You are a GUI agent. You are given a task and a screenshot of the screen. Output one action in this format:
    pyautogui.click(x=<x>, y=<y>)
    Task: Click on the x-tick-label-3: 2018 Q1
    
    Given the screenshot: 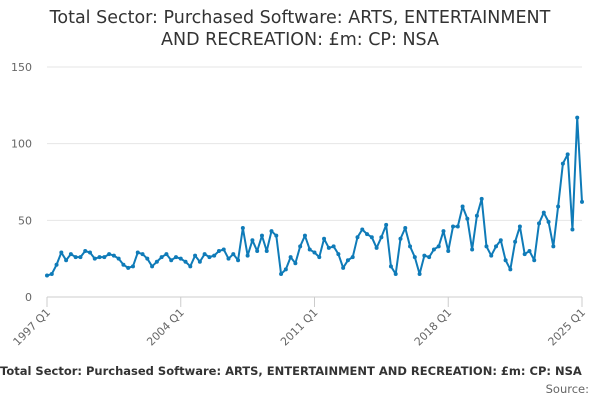 What is the action you would take?
    pyautogui.click(x=433, y=327)
    